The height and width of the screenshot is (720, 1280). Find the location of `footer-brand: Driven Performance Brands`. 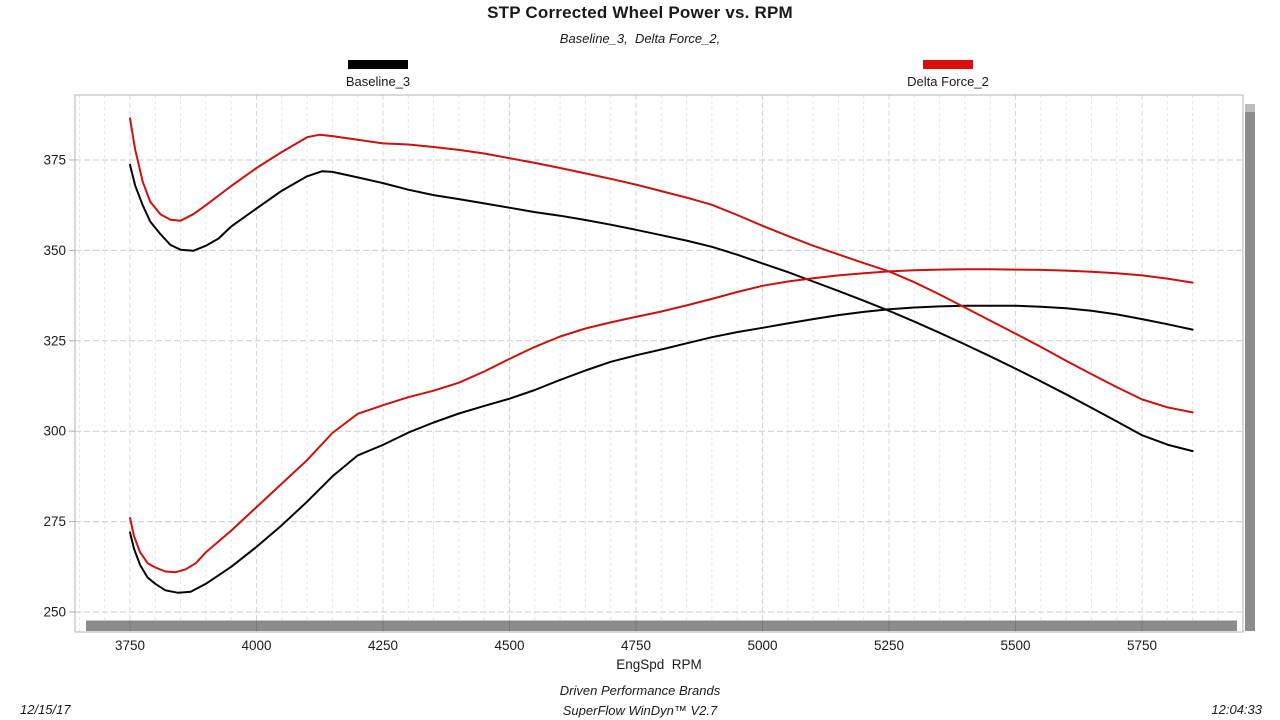

footer-brand: Driven Performance Brands is located at coordinates (640, 690).